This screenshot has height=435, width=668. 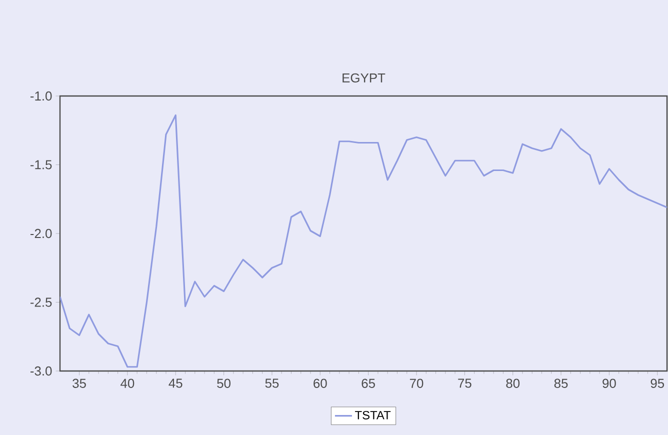 What do you see at coordinates (513, 383) in the screenshot?
I see `x-tick-label: 80` at bounding box center [513, 383].